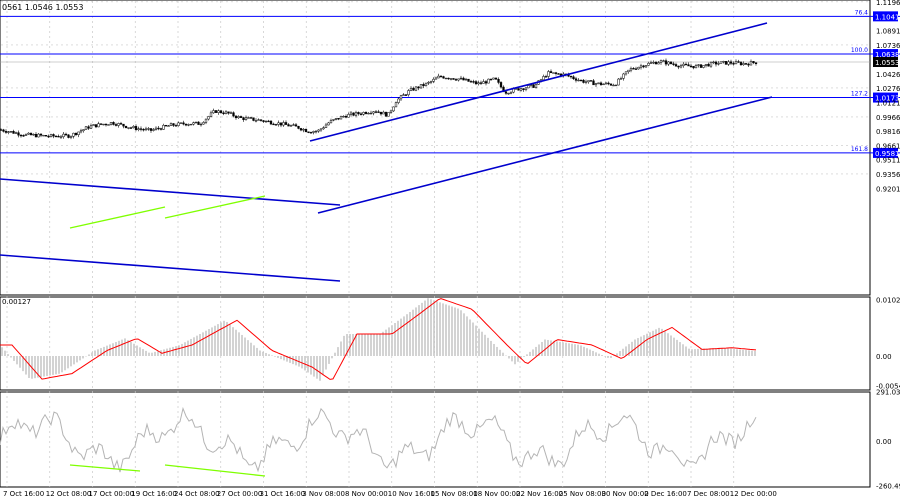 Image resolution: width=900 pixels, height=504 pixels. I want to click on price-tick-label: 0.9356, so click(888, 175).